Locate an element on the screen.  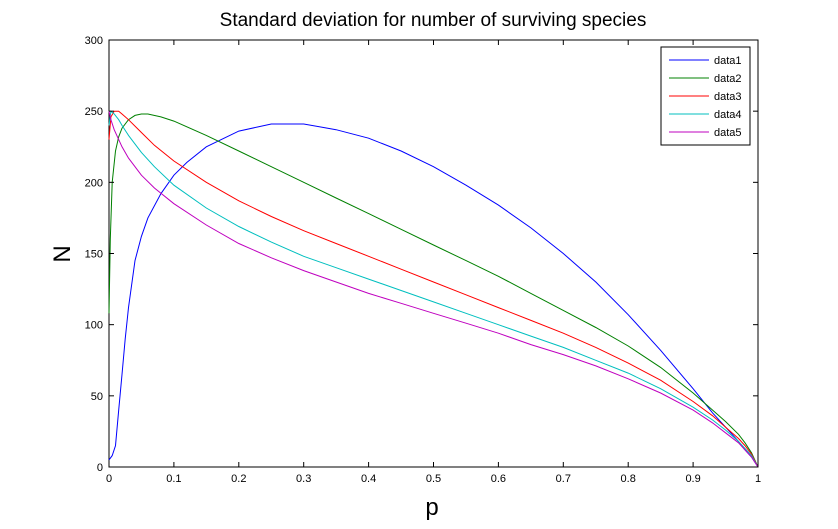
y-tick-label: 0 is located at coordinates (100, 468).